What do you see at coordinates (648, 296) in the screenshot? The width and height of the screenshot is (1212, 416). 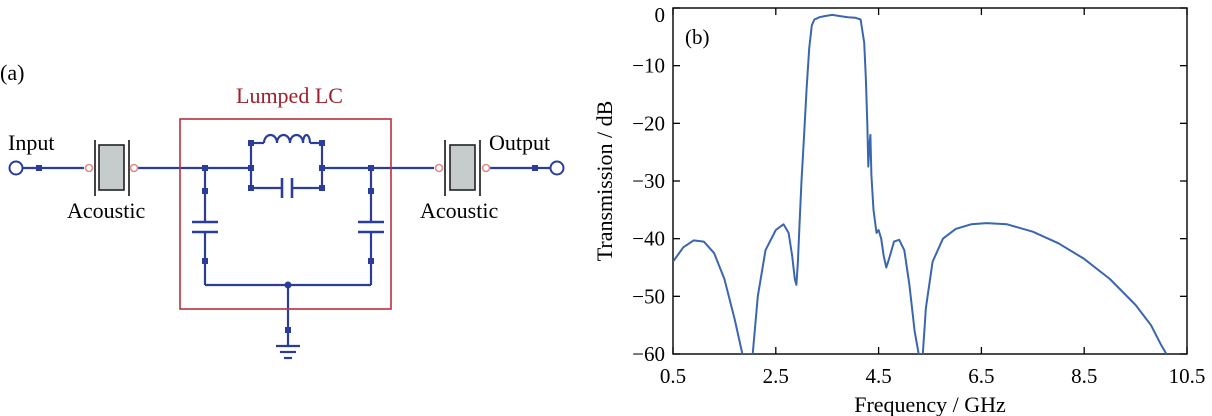 I see `y-tick-label: −50` at bounding box center [648, 296].